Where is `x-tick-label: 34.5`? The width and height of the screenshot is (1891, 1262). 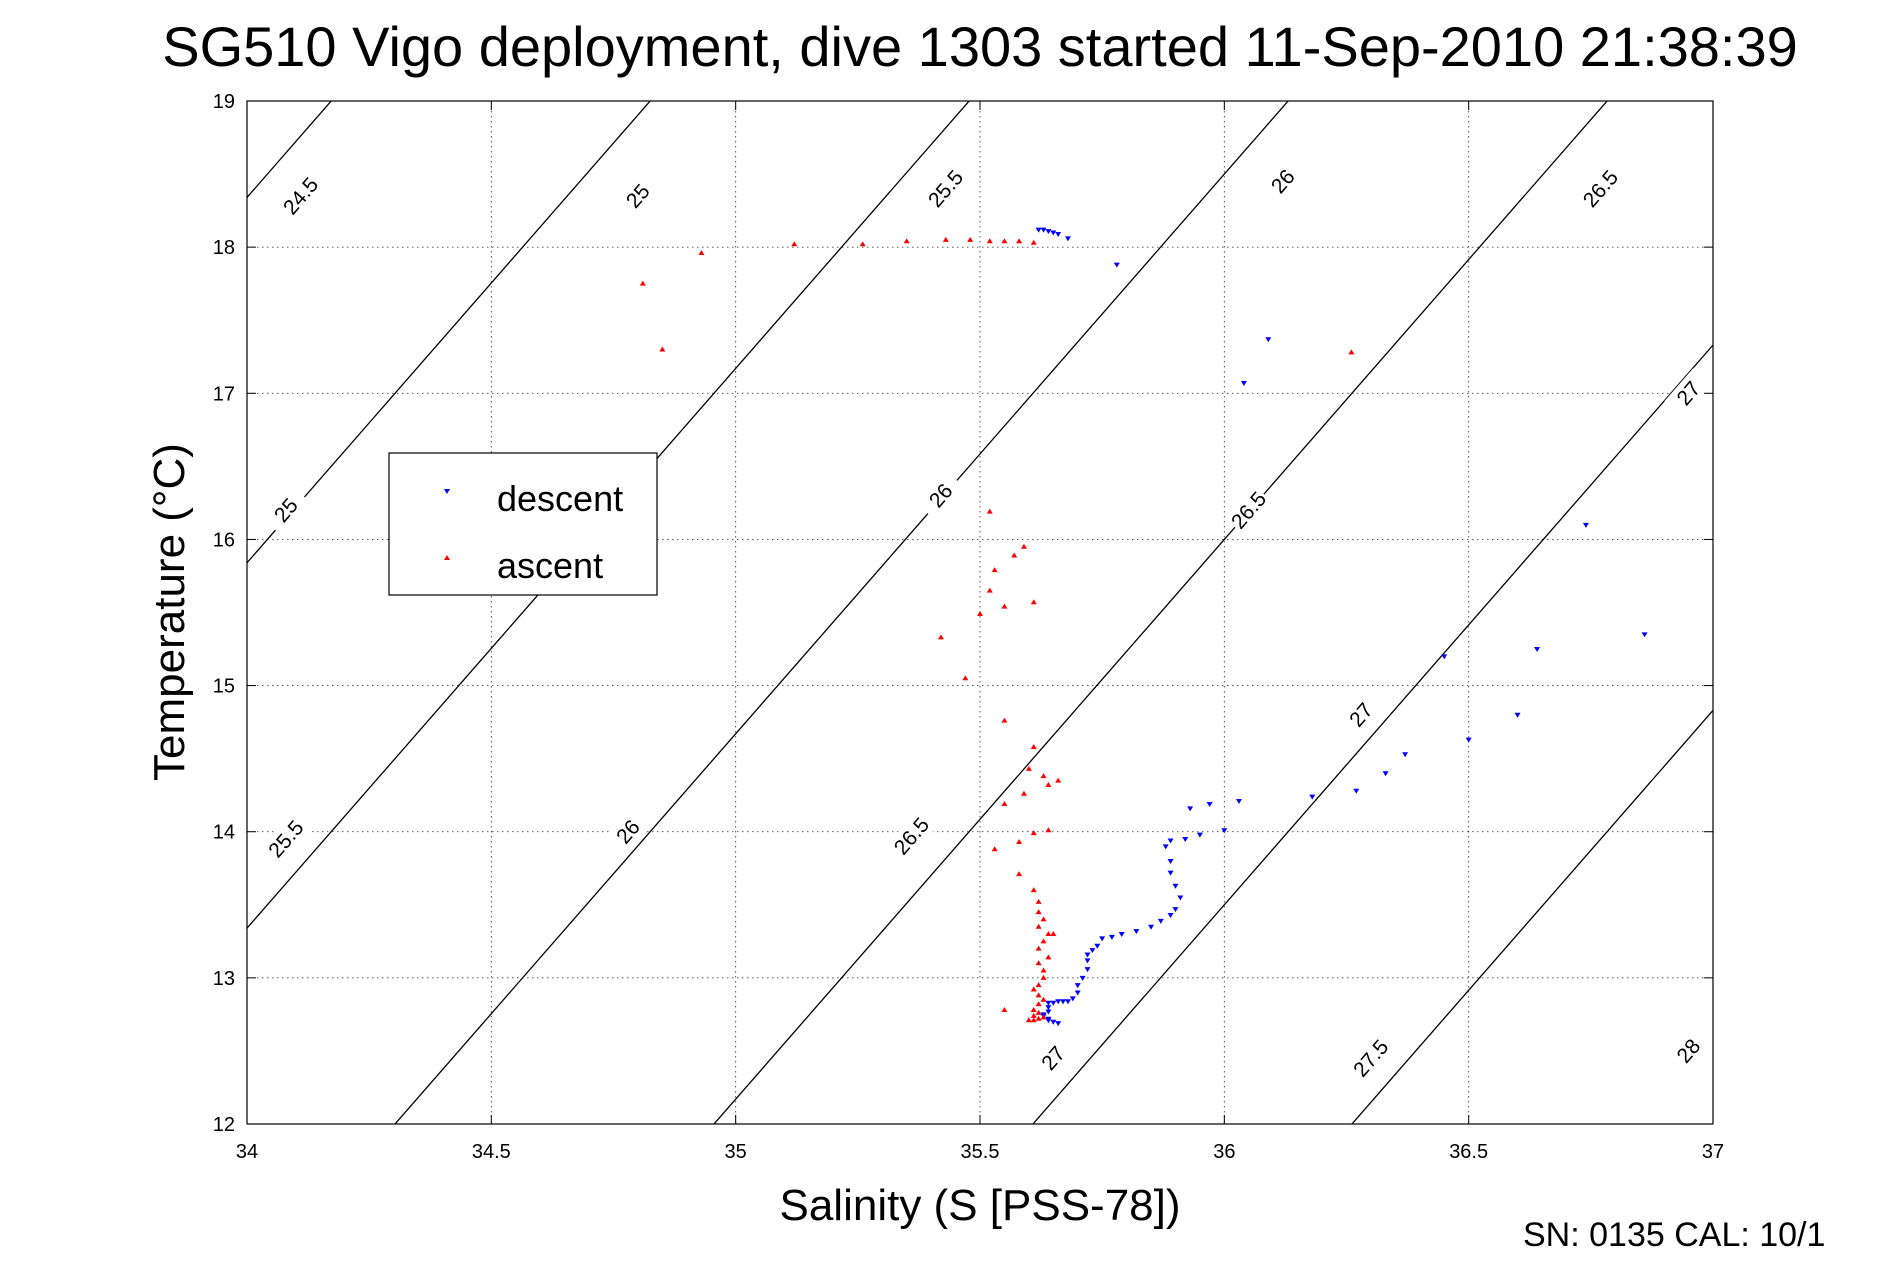 x-tick-label: 34.5 is located at coordinates (491, 1152).